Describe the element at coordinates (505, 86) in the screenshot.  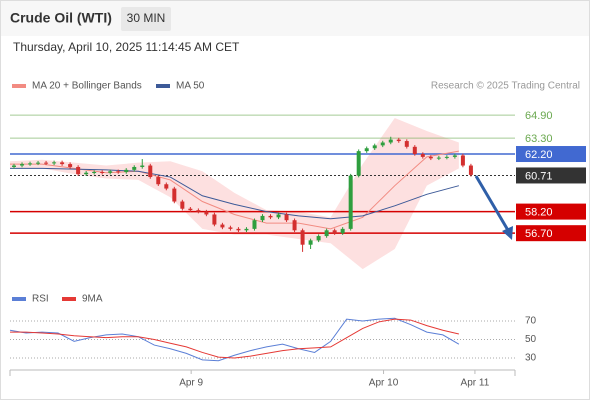
I see `credit: Research © 2025 Trading Central` at that location.